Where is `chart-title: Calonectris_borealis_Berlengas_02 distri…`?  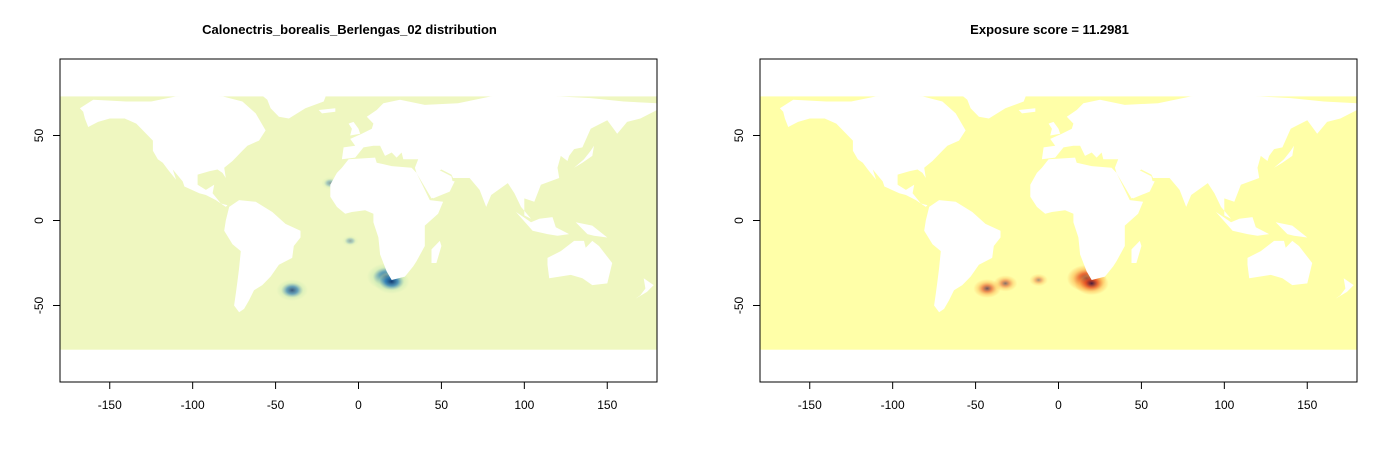
chart-title: Calonectris_borealis_Berlengas_02 distri… is located at coordinates (349, 29).